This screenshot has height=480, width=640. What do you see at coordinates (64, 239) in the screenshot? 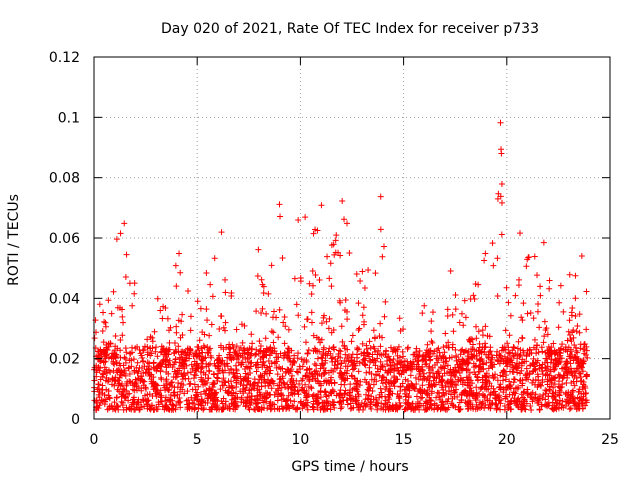
I see `y-tick-label: 0.06` at bounding box center [64, 239].